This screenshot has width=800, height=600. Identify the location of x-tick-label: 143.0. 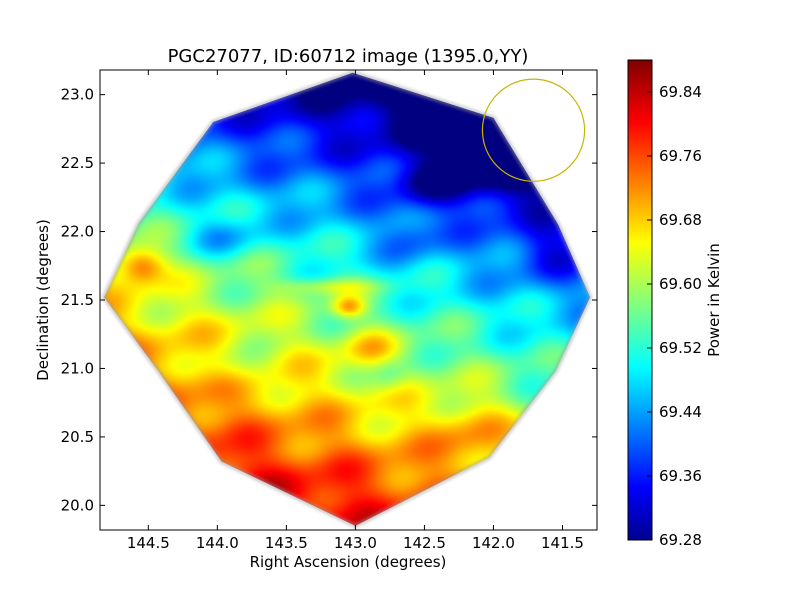
(355, 543).